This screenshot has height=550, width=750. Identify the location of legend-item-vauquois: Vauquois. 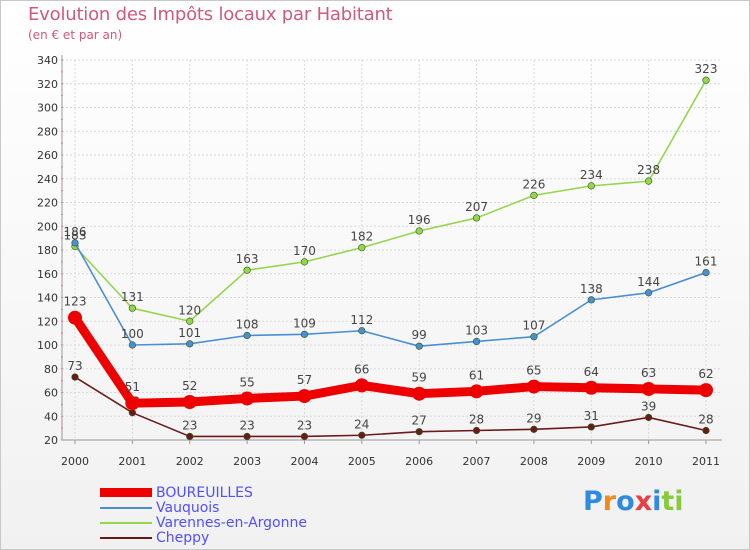
(160, 507).